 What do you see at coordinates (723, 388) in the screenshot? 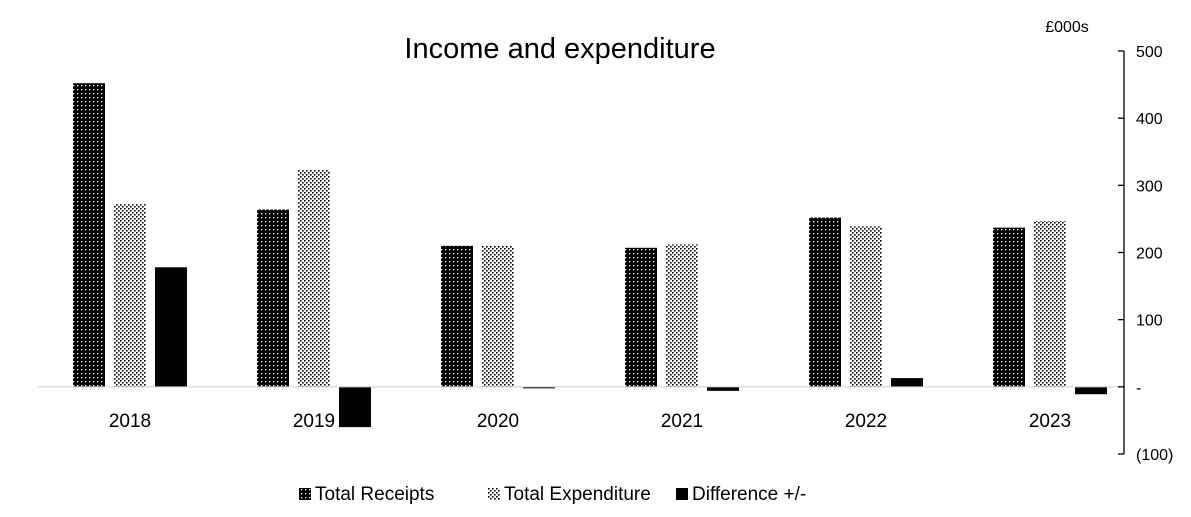
I see `bar-difference-2021` at bounding box center [723, 388].